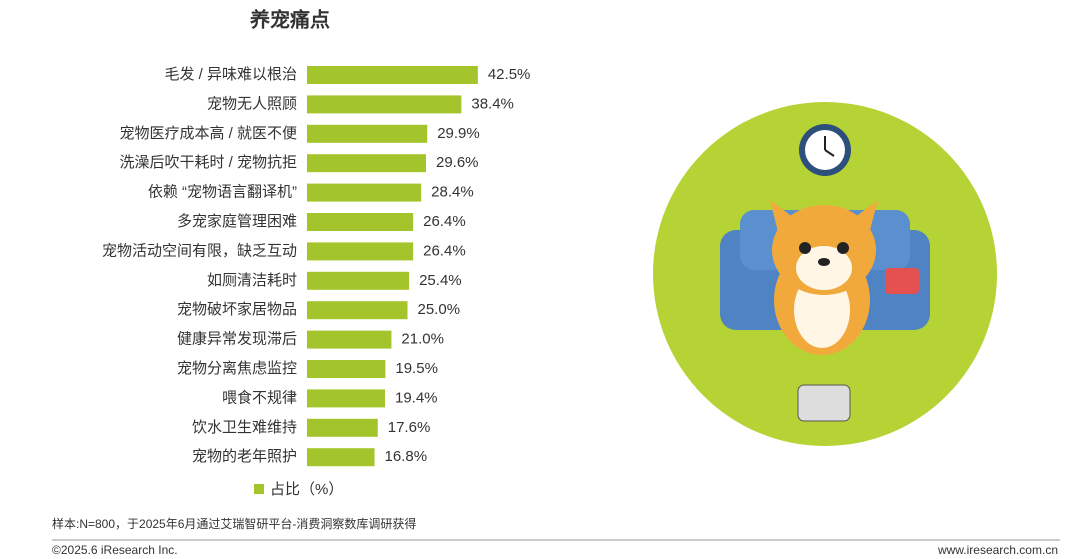 This screenshot has width=1080, height=559. I want to click on value-label: 42.5%, so click(509, 74).